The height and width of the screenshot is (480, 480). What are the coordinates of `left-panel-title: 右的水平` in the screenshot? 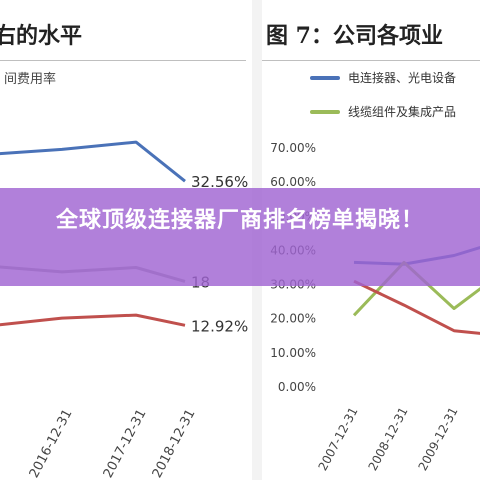 It's located at (41, 36).